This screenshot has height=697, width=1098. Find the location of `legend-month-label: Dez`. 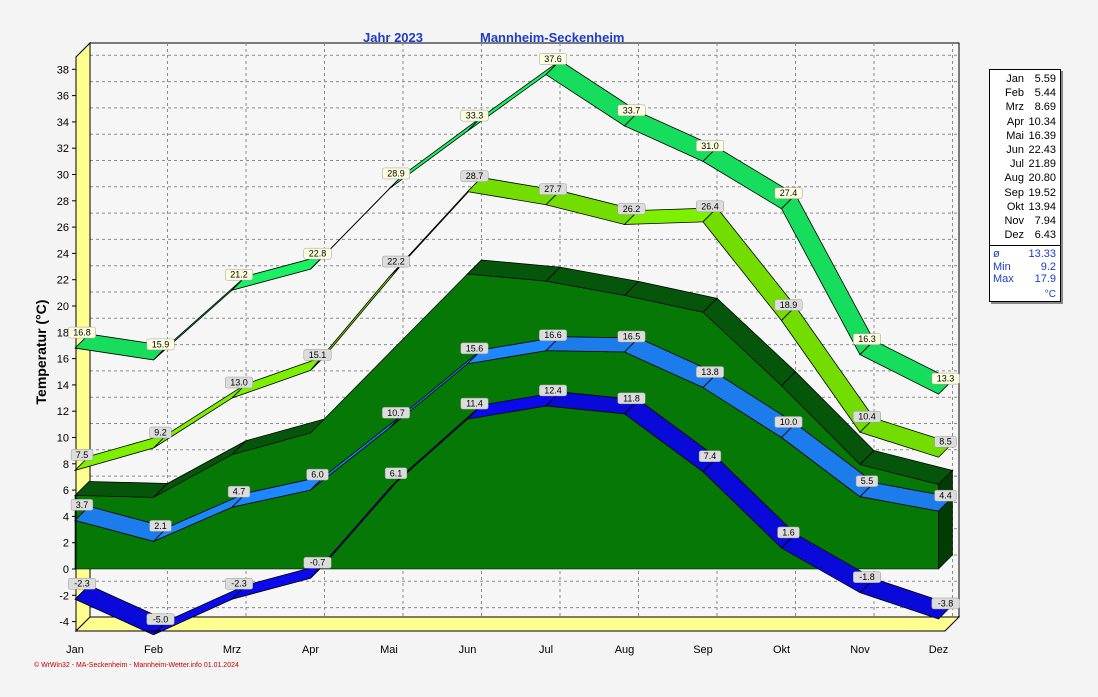

legend-month-label: Dez is located at coordinates (1014, 235).